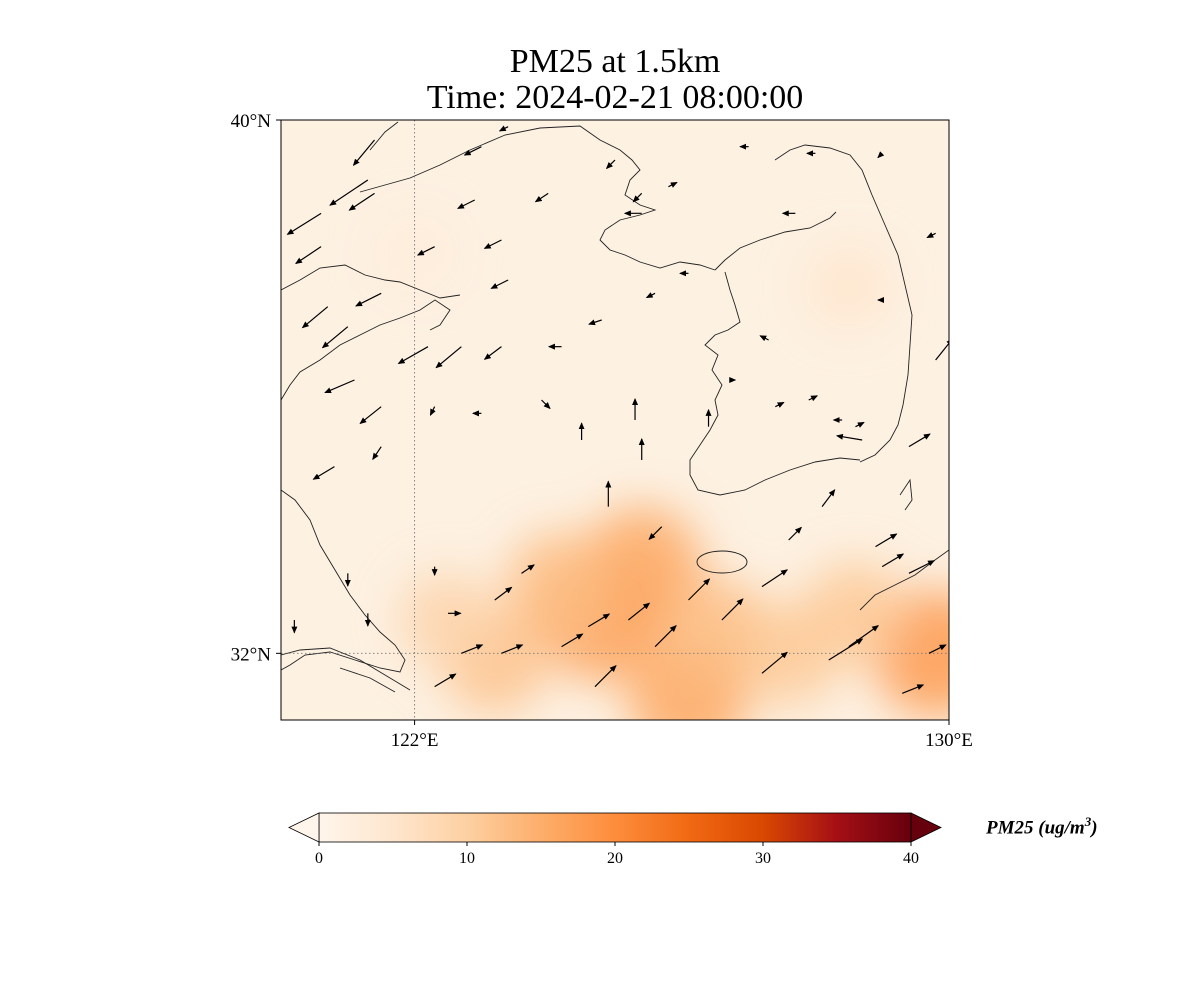 Image resolution: width=1200 pixels, height=1000 pixels. I want to click on colorbar-label: PM25 (ug/m3), so click(1042, 826).